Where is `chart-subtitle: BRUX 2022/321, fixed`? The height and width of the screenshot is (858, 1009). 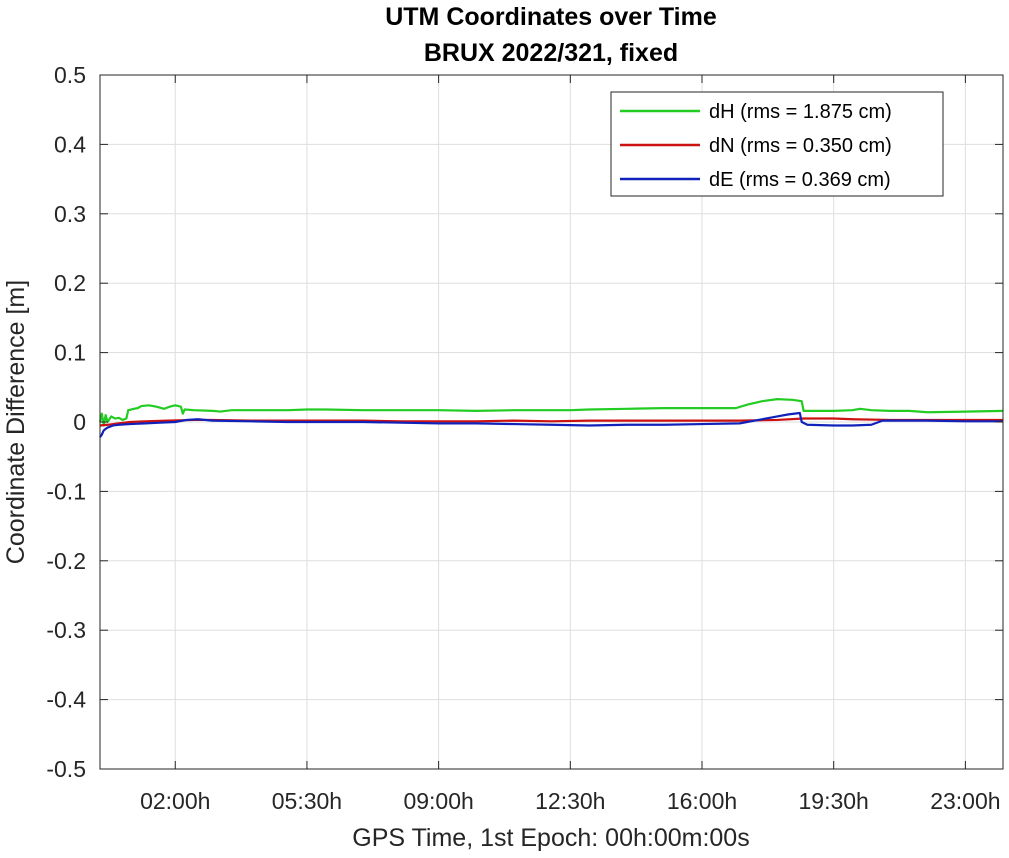 chart-subtitle: BRUX 2022/321, fixed is located at coordinates (551, 53).